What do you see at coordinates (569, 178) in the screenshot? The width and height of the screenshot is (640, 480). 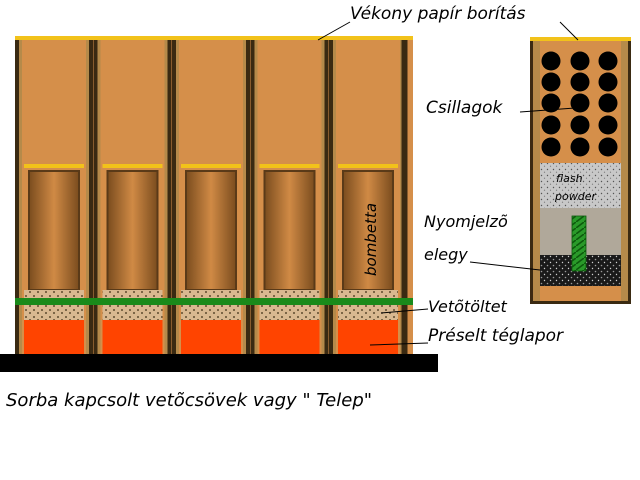 I see `flash-label-1: flash` at bounding box center [569, 178].